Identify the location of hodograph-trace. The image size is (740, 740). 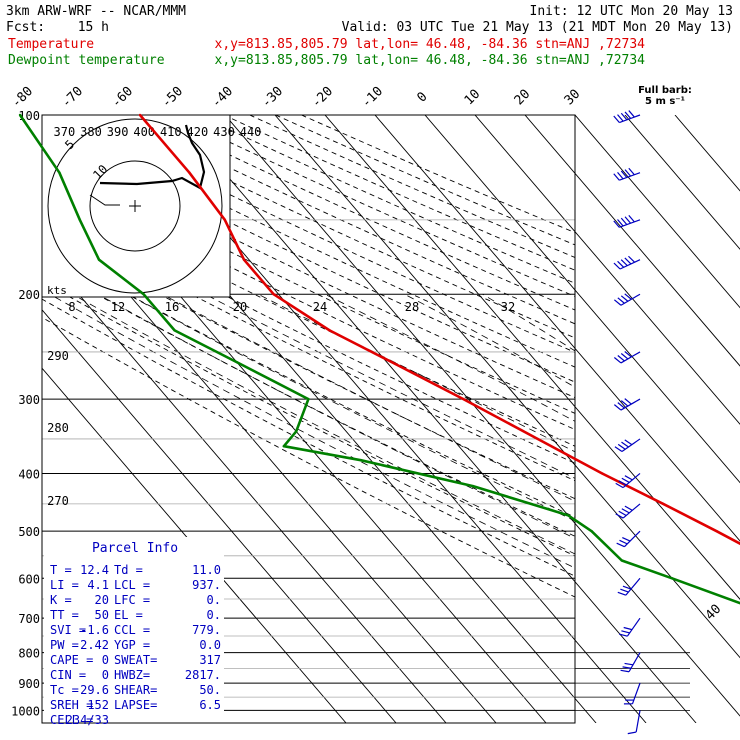
(152, 157).